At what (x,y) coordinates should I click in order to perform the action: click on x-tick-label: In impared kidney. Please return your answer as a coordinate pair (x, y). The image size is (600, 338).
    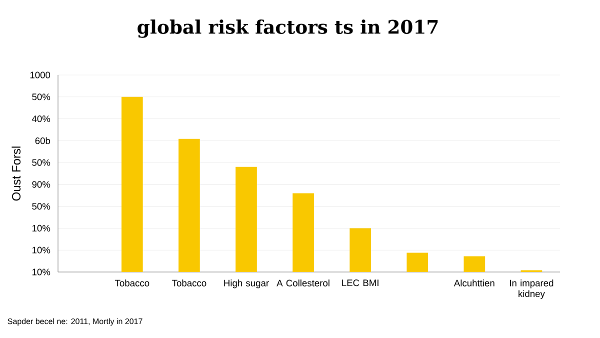
    Looking at the image, I should click on (532, 289).